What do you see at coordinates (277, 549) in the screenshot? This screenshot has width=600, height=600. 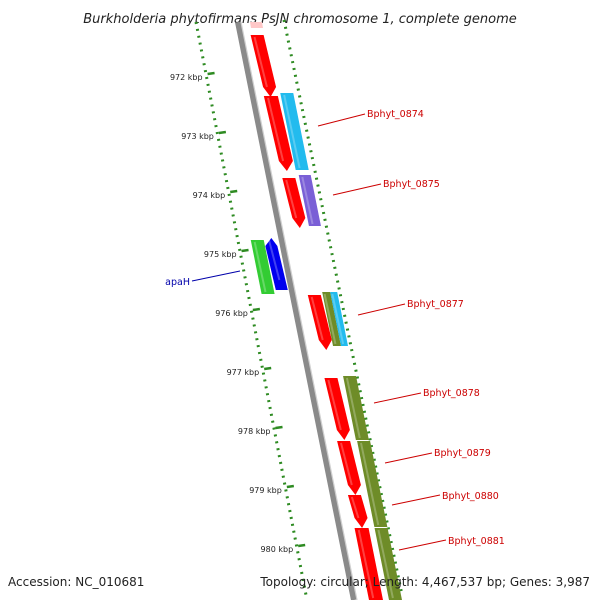 I see `ruler-tick-label: 980 kbp` at bounding box center [277, 549].